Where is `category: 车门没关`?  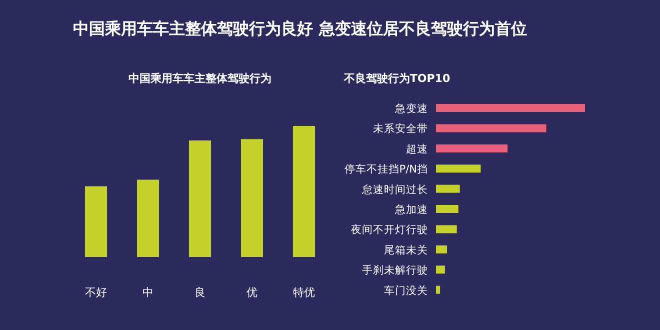
category: 车门没关 is located at coordinates (406, 290).